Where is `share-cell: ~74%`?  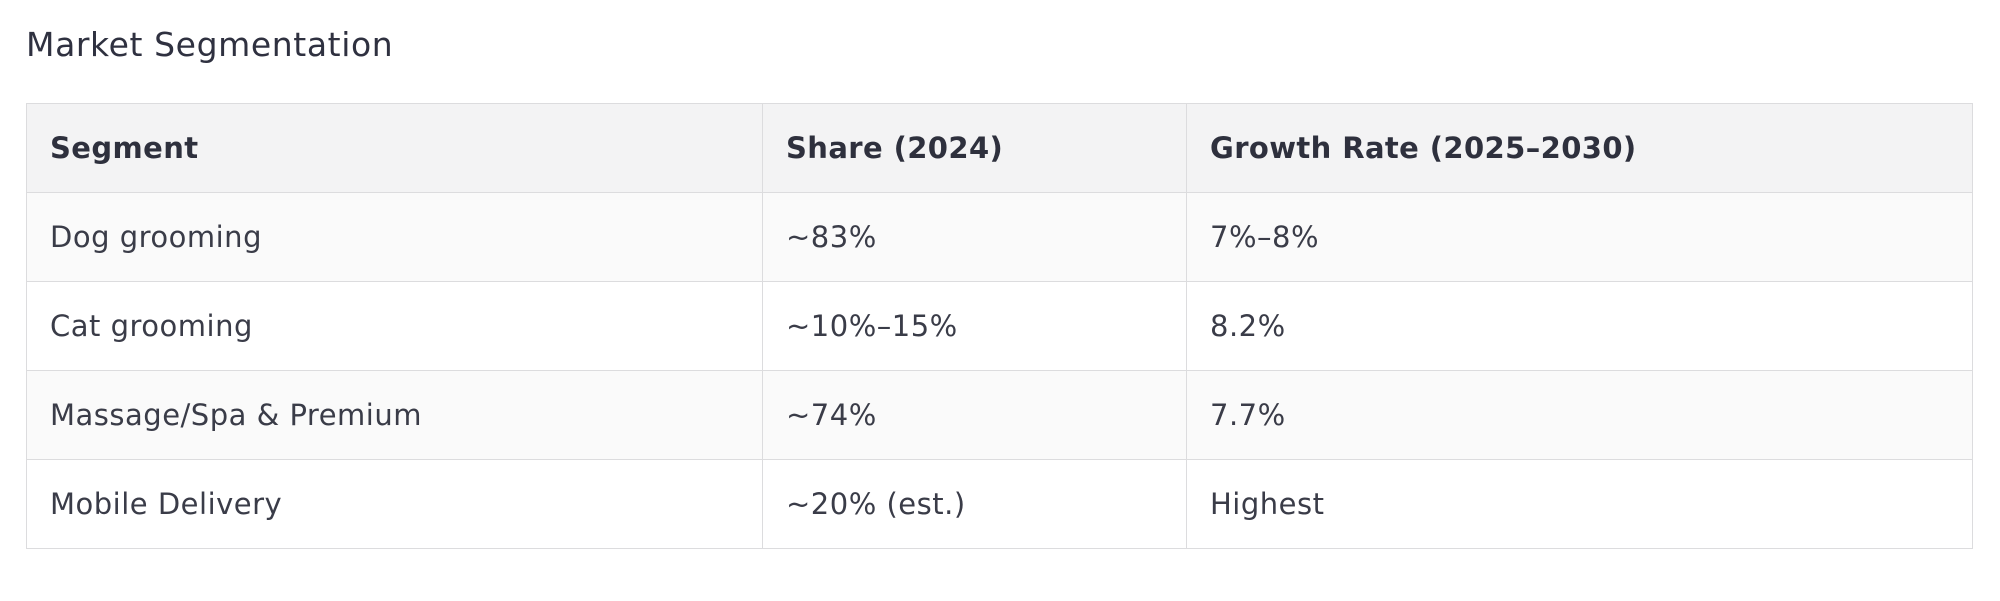
share-cell: ~74% is located at coordinates (974, 415).